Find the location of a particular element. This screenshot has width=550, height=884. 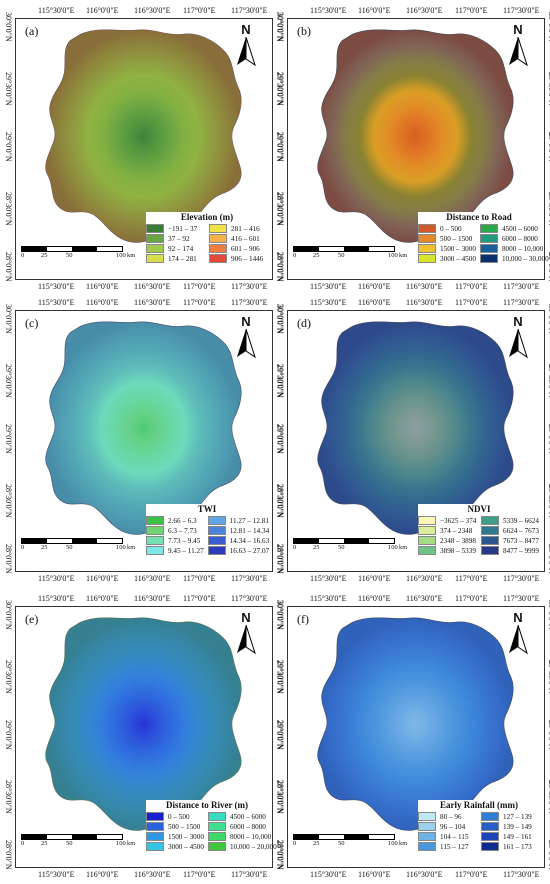

scale-tick-label: 50 is located at coordinates (69, 255).